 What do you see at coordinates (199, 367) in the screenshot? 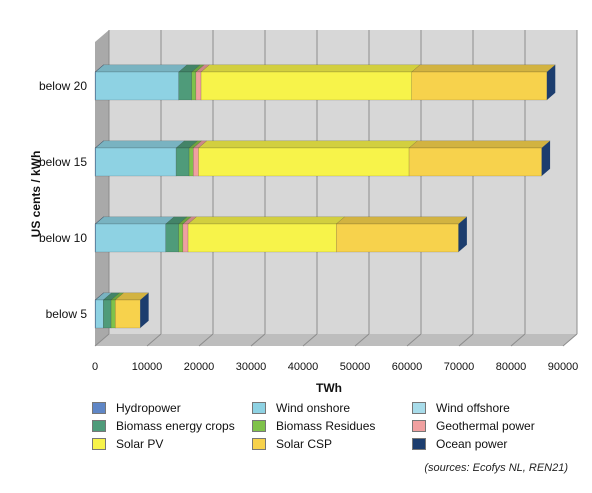
I see `x-tick-label: 20000` at bounding box center [199, 367].